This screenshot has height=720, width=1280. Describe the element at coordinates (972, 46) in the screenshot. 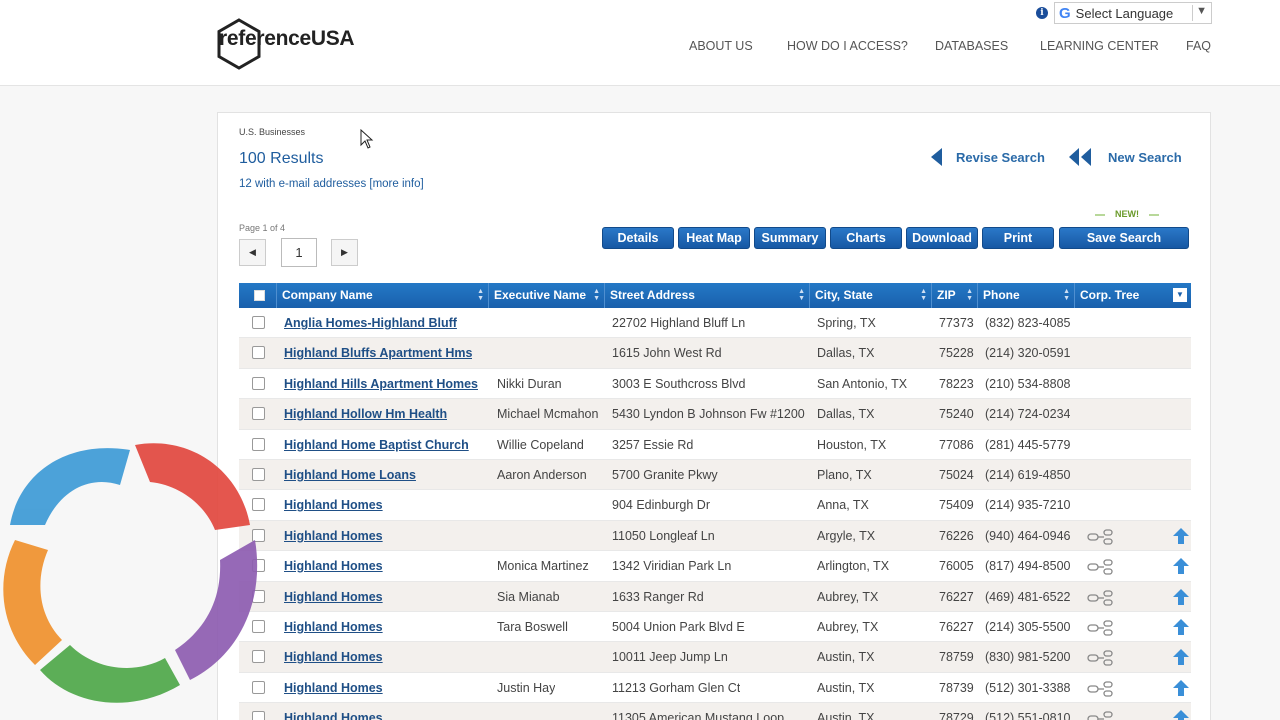

I see `nav-databases: DATABASES` at that location.